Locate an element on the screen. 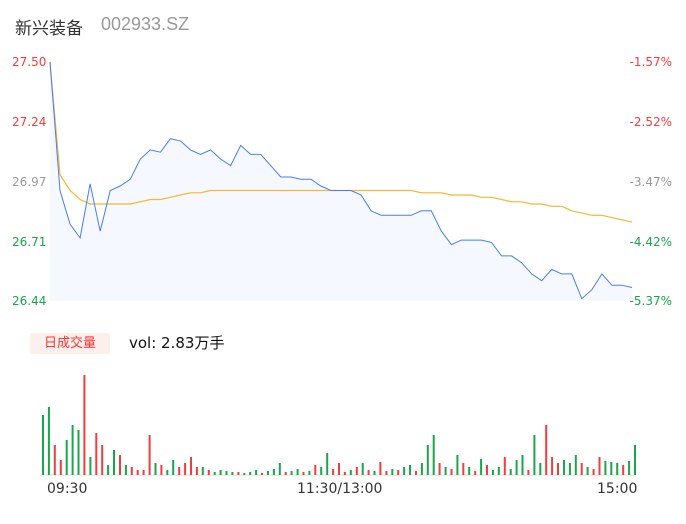 This screenshot has height=524, width=686. stock-name: 新兴装备 is located at coordinates (49, 29).